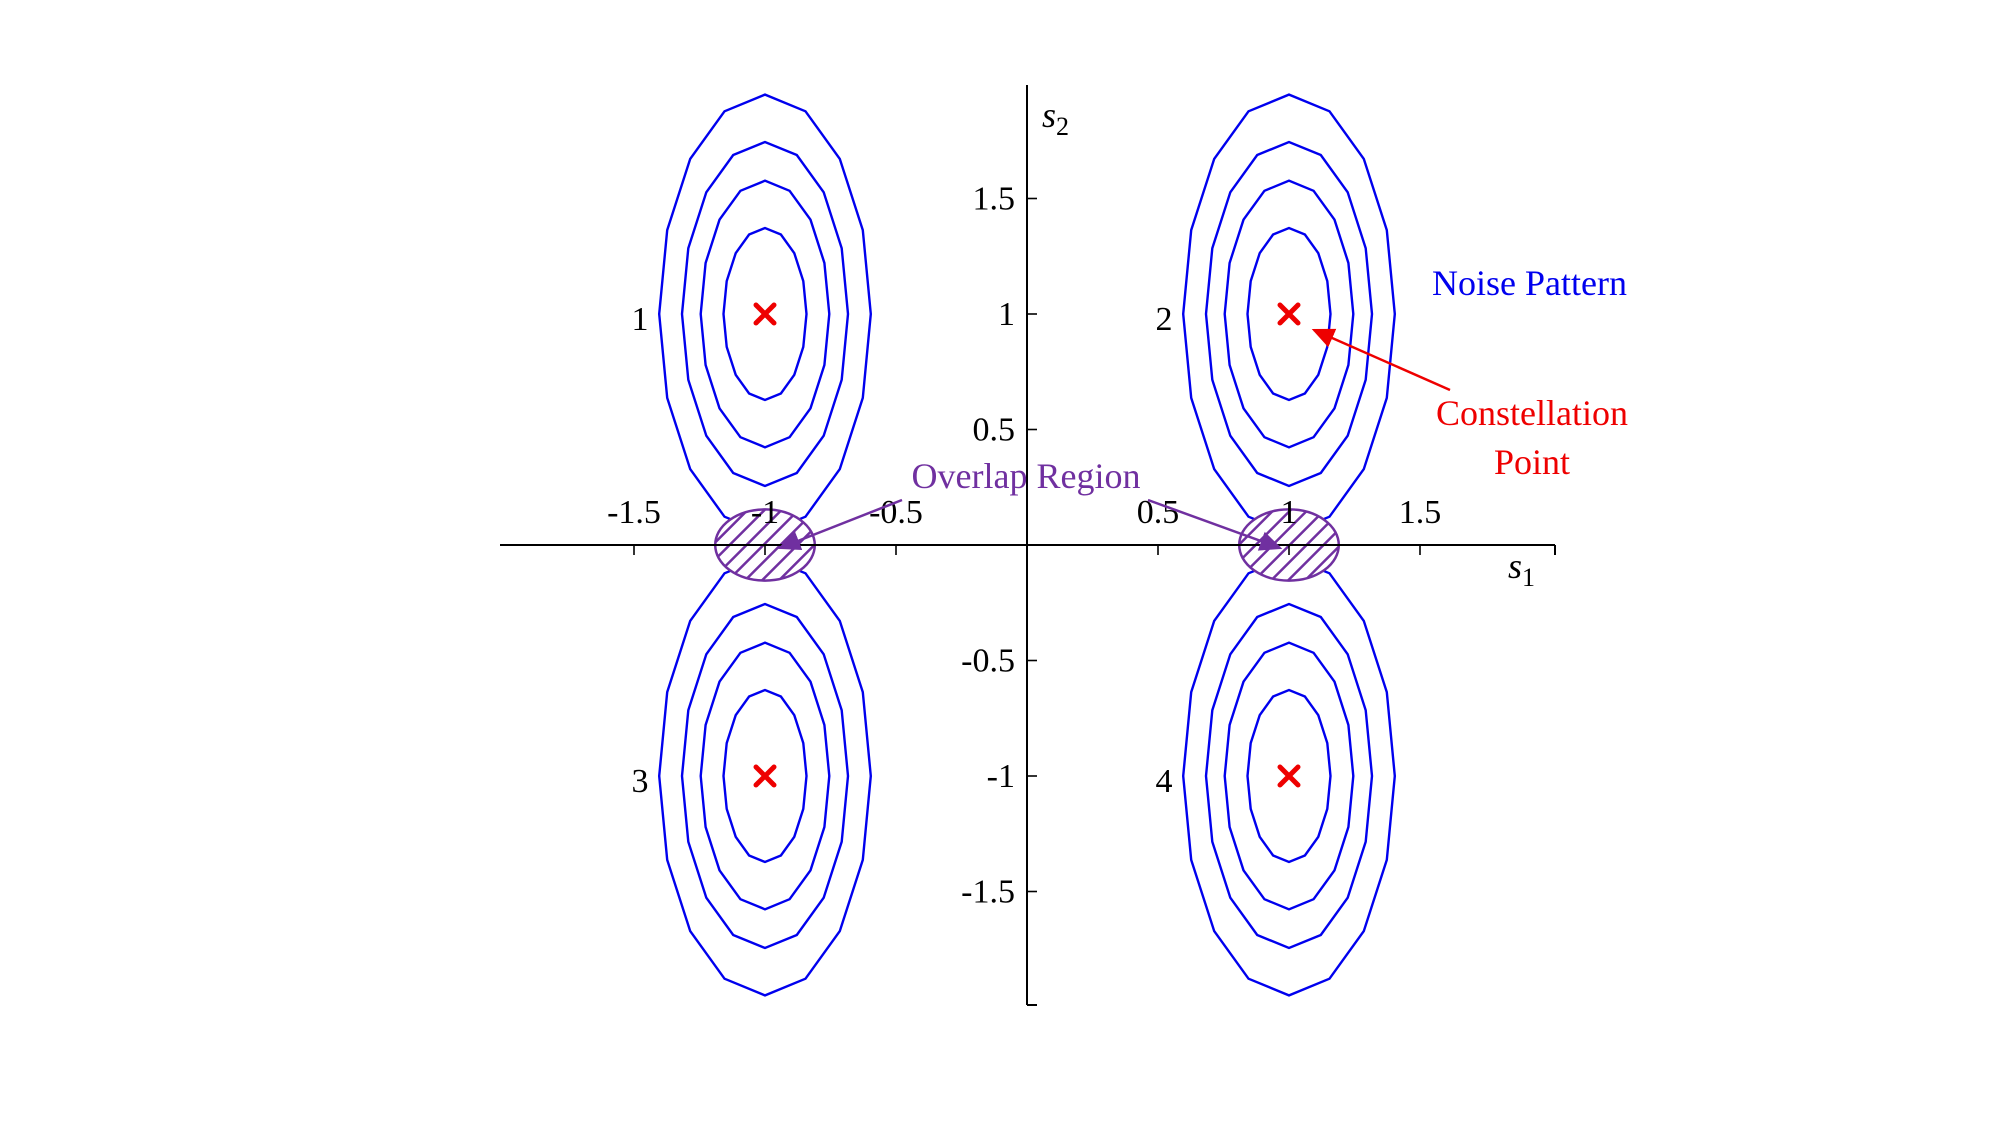 This screenshot has width=2000, height=1125. I want to click on x-axis-label: s1, so click(1521, 569).